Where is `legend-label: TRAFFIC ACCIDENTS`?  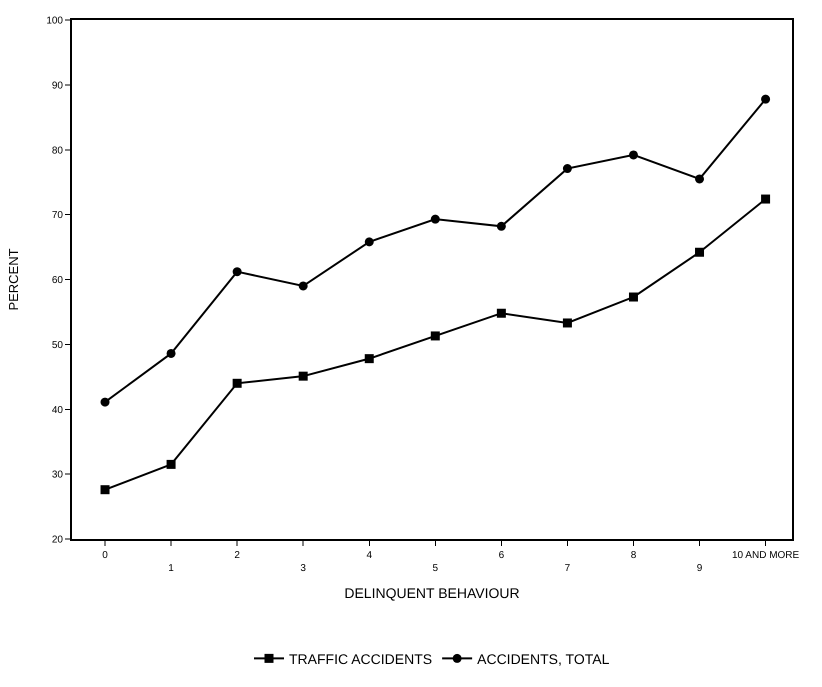 legend-label: TRAFFIC ACCIDENTS is located at coordinates (360, 658).